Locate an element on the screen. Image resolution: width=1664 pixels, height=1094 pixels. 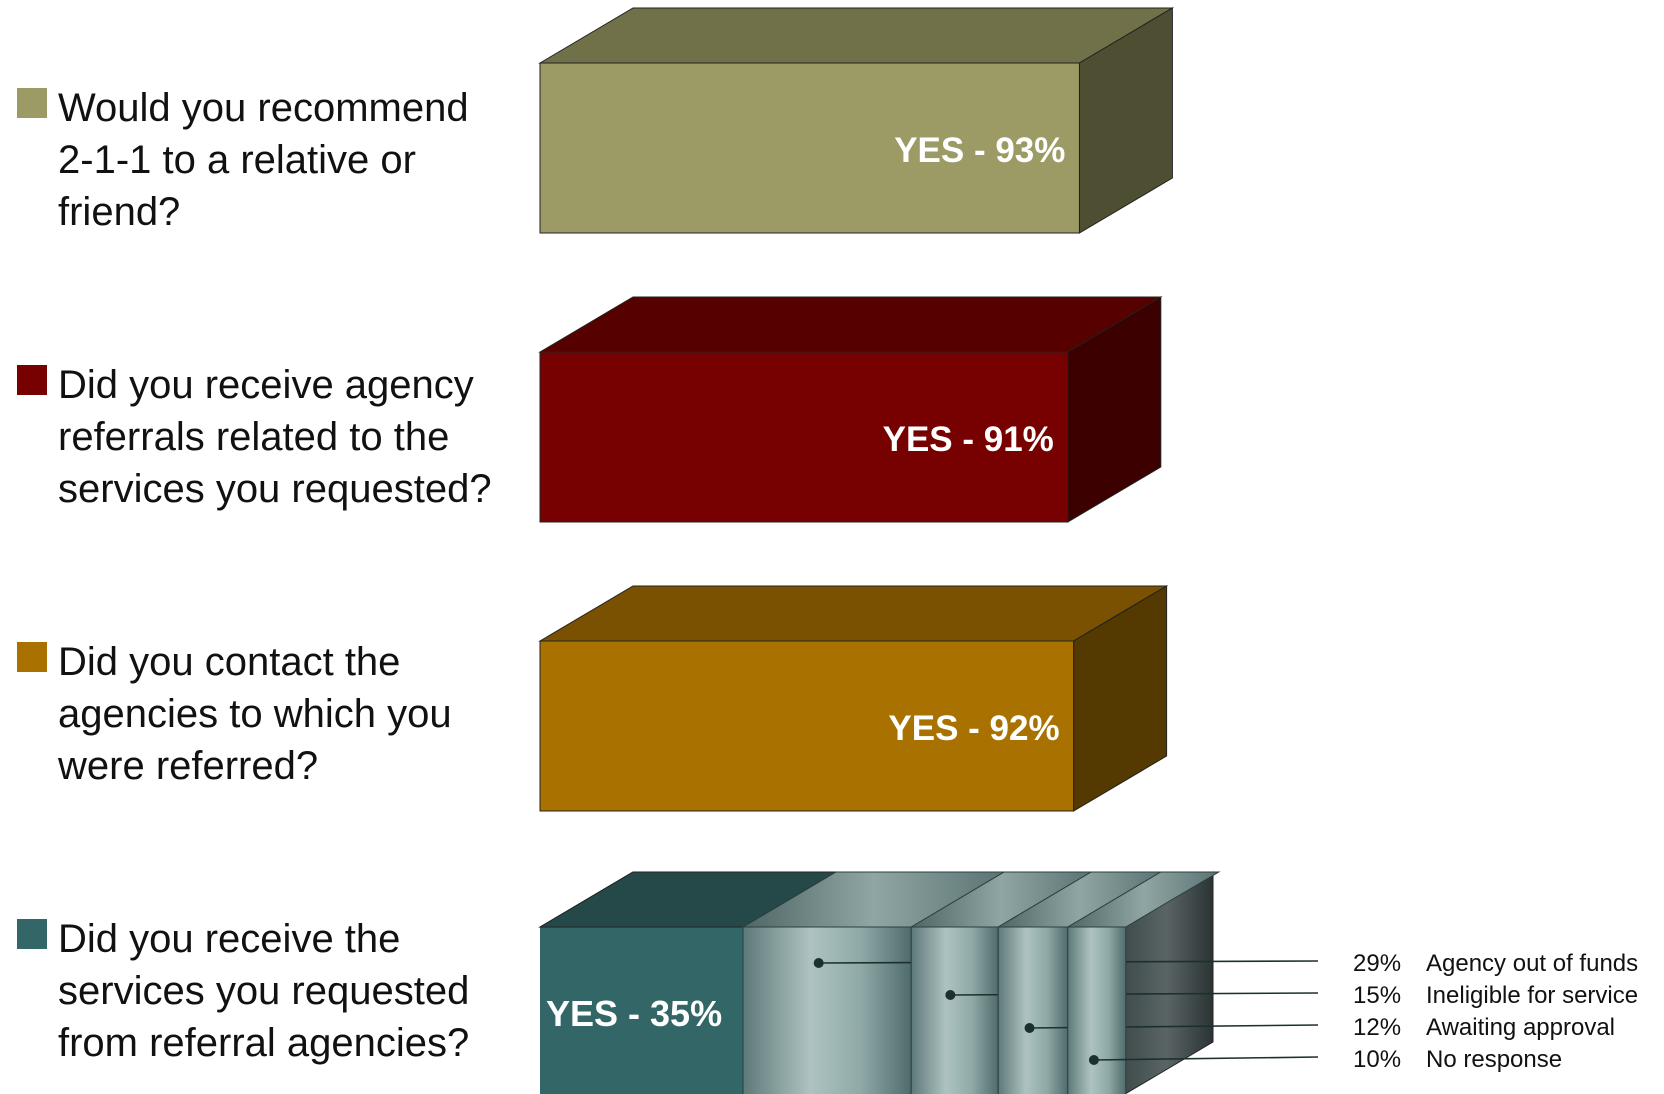
bar-value-label: YES - 92% is located at coordinates (973, 728).